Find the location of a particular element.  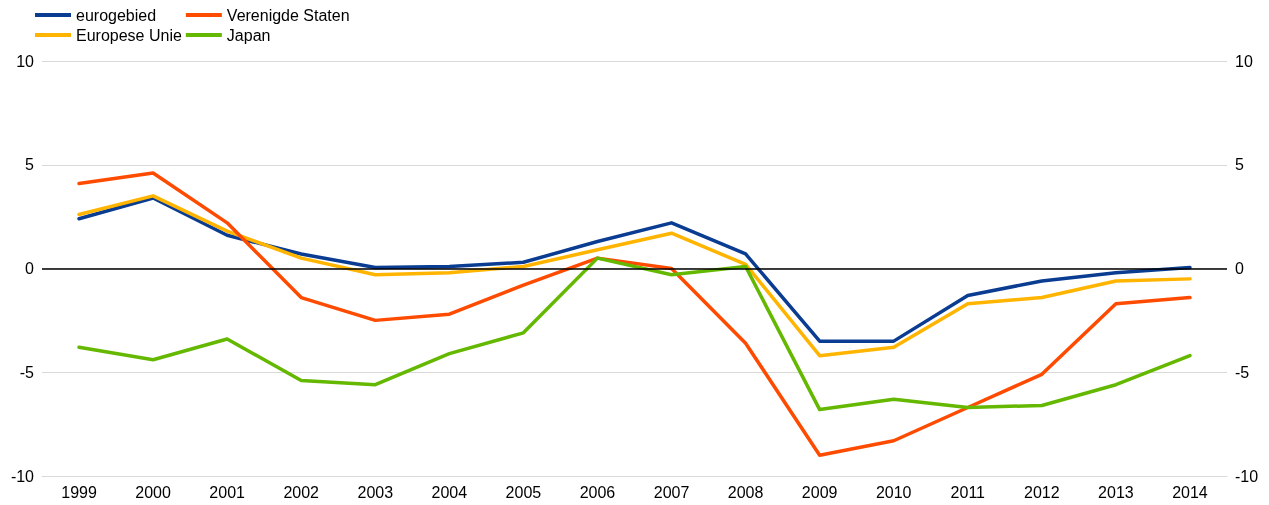

y2-tick-label: 0 is located at coordinates (1239, 268).